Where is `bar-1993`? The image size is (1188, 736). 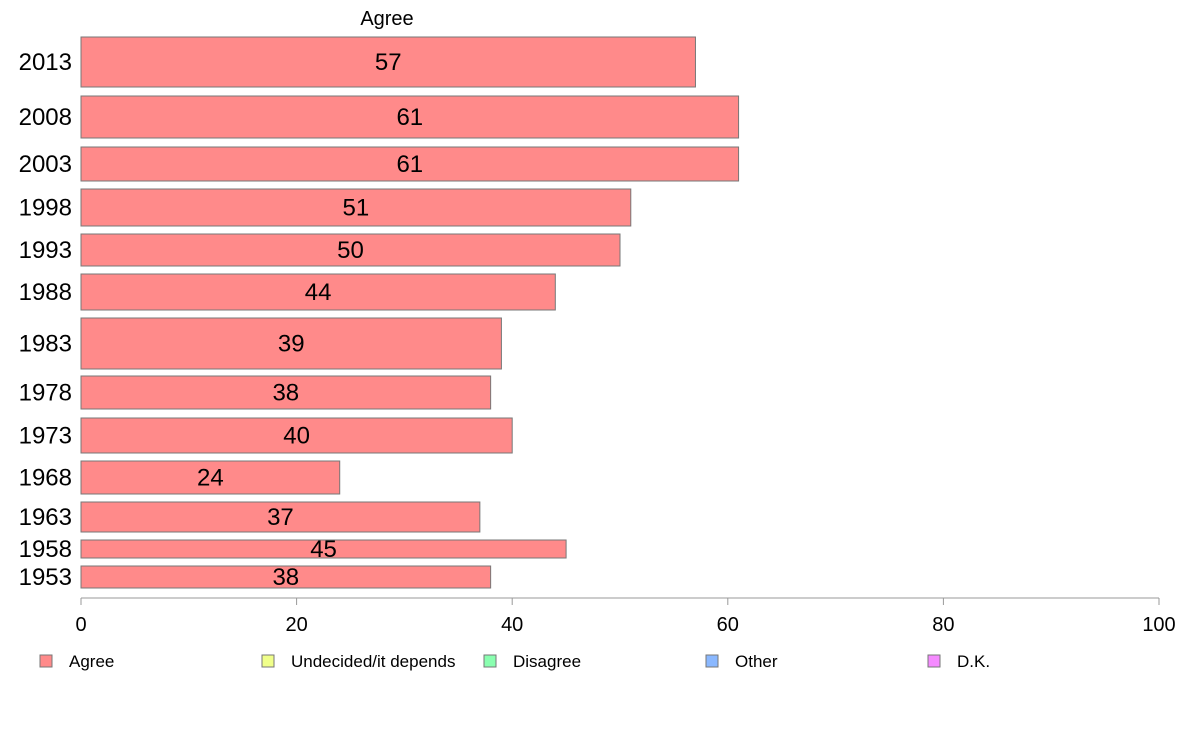
bar-1993 is located at coordinates (350, 250).